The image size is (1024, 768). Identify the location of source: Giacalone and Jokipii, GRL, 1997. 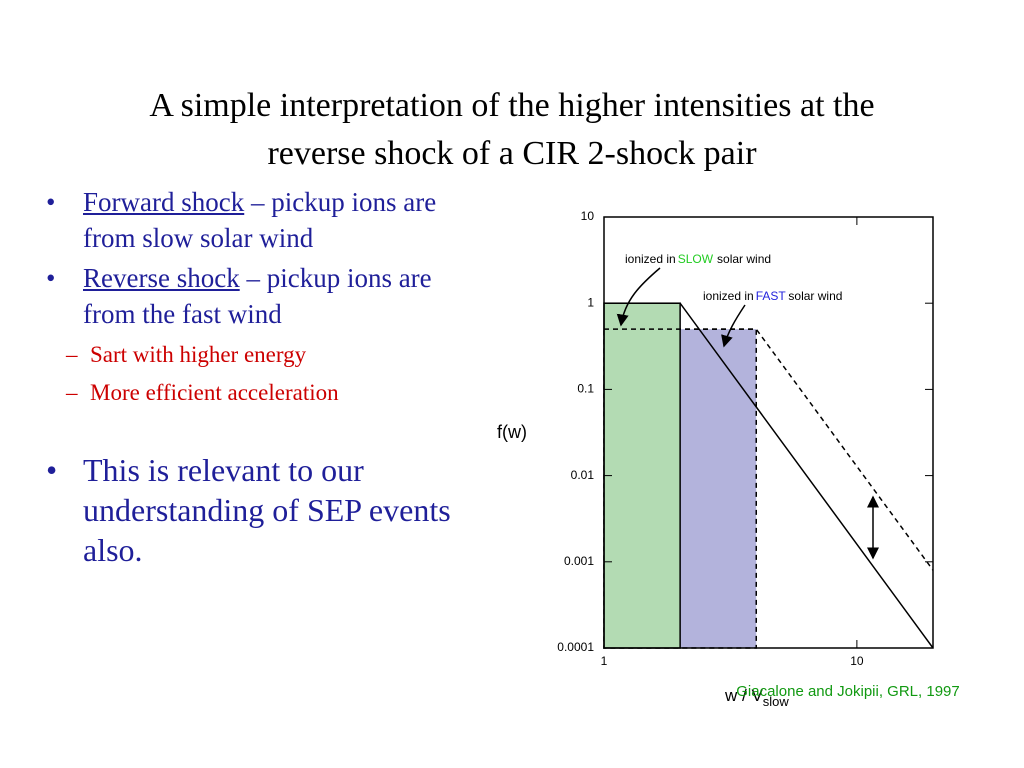
(847, 691).